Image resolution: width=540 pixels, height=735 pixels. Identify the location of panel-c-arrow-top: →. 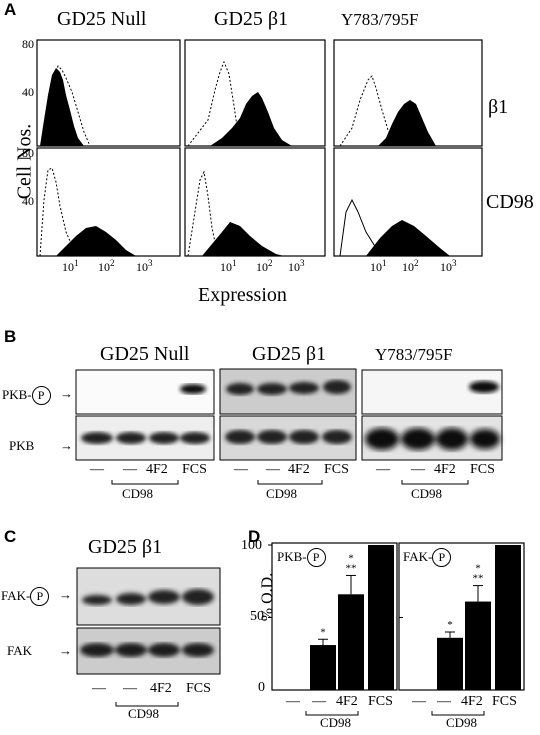
(65, 594).